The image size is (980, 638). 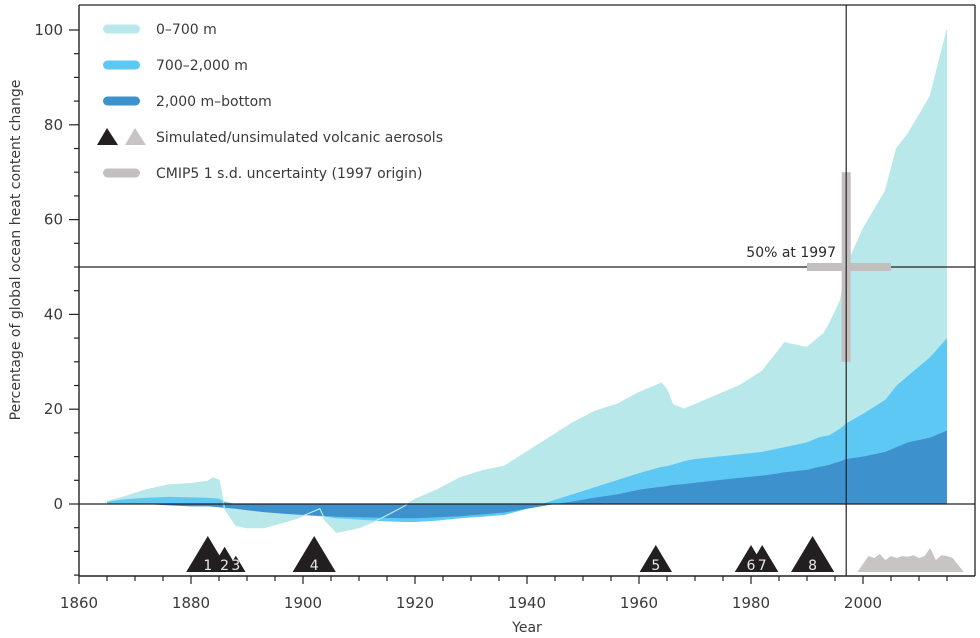 I want to click on volcano-label-5: 5, so click(x=655, y=566).